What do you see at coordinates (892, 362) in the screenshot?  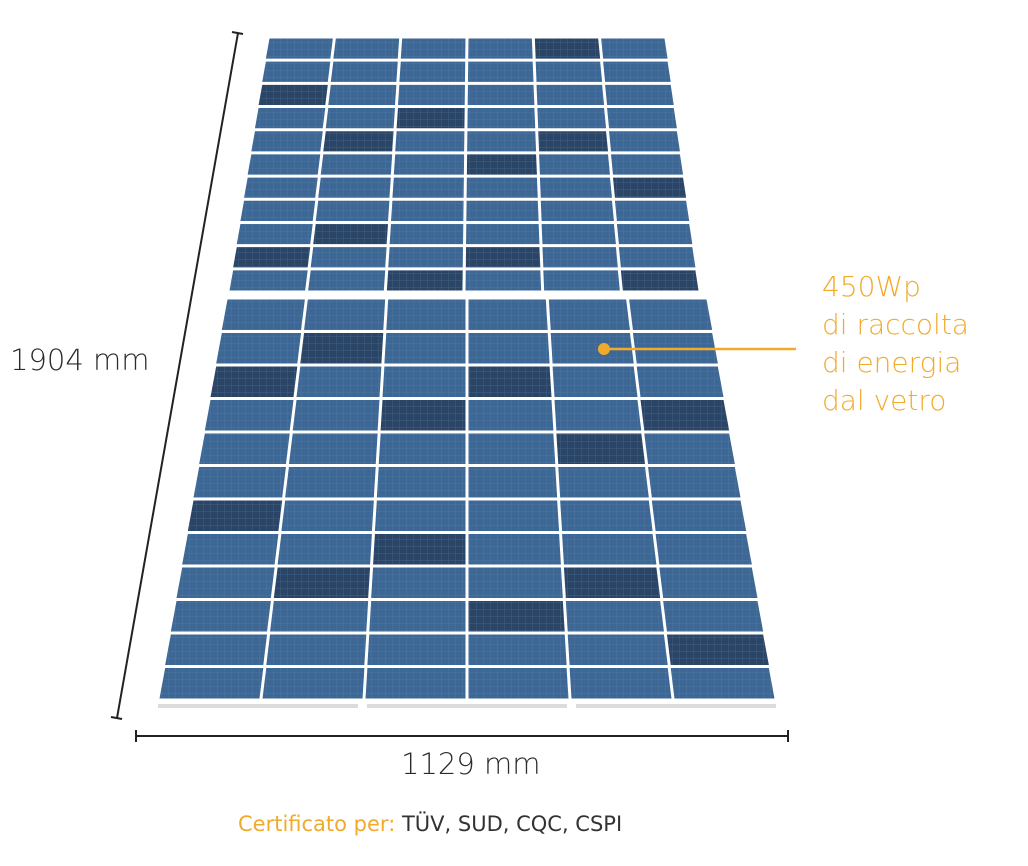 I see `callout-line-3: di energia` at bounding box center [892, 362].